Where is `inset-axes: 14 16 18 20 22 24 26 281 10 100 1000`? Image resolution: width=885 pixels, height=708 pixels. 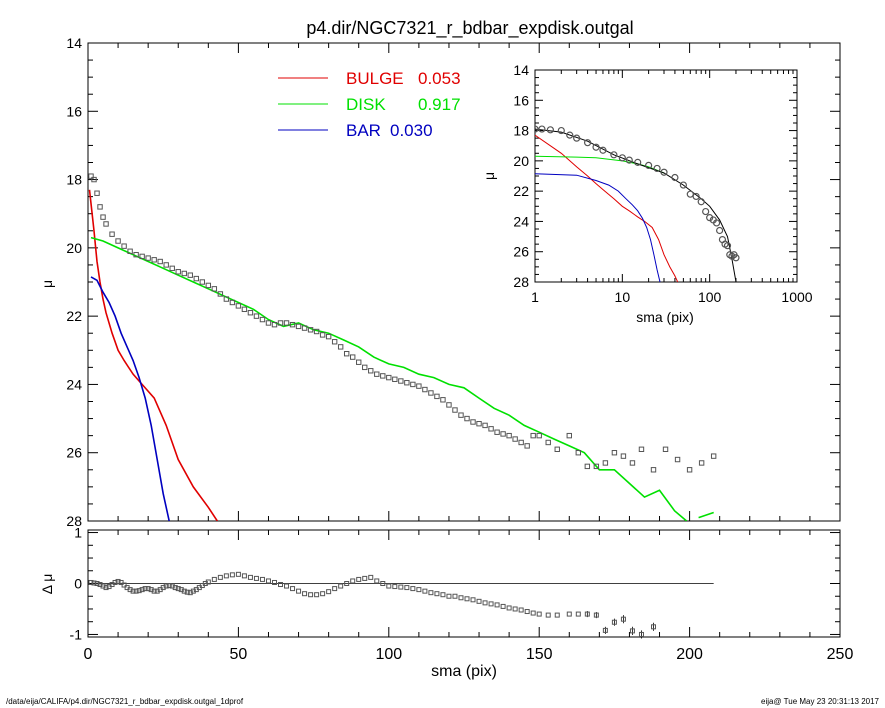 inset-axes: 14 16 18 20 22 24 26 281 10 100 1000 is located at coordinates (662, 183).